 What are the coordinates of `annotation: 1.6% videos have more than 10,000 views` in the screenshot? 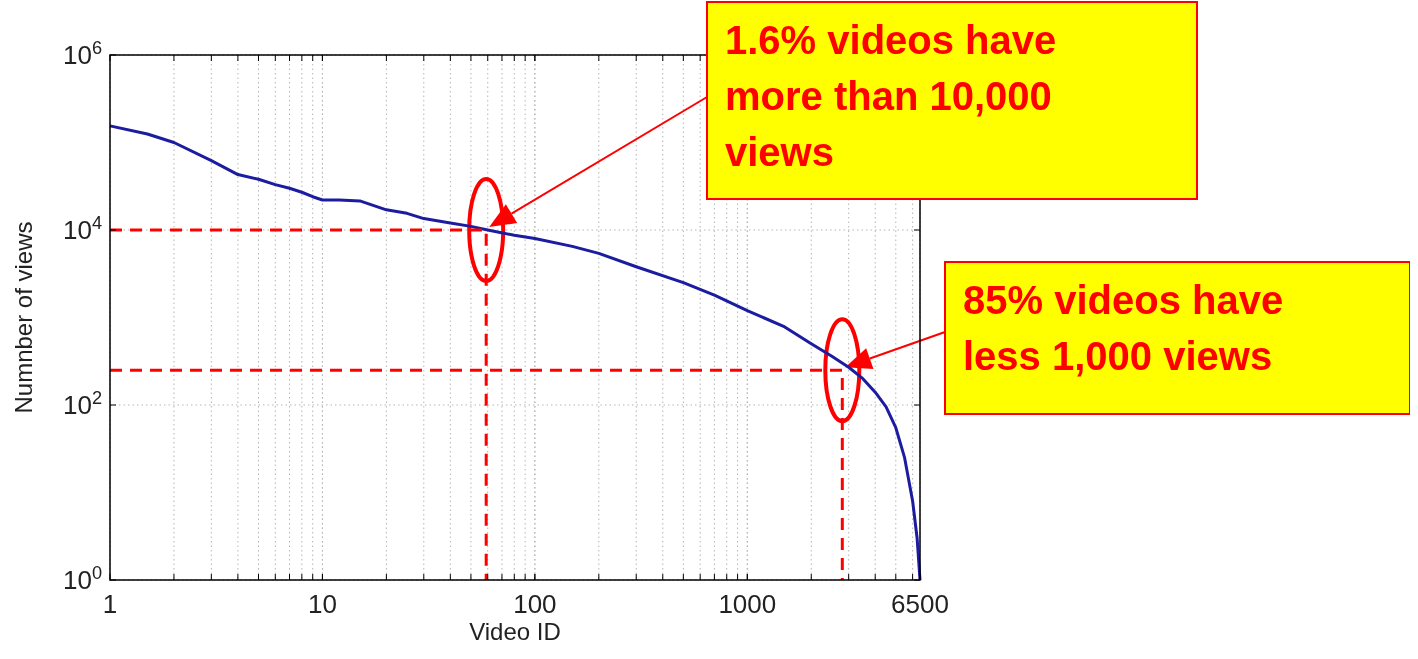 It's located at (891, 96).